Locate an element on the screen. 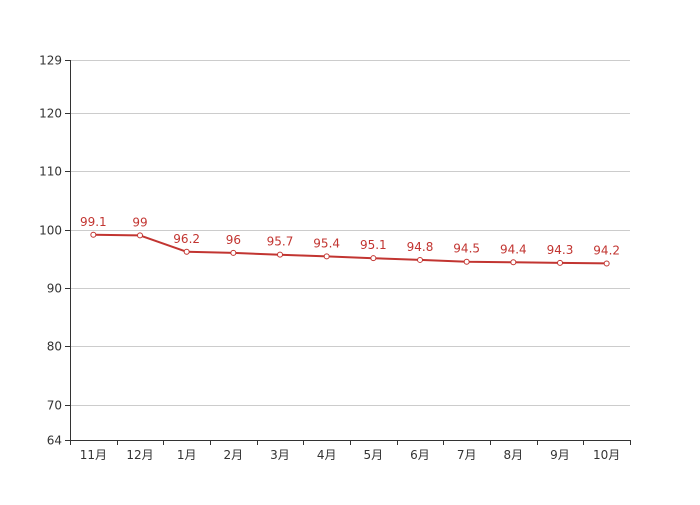 Image resolution: width=700 pixels, height=505 pixels. y-tick-label: 120 is located at coordinates (50, 114).